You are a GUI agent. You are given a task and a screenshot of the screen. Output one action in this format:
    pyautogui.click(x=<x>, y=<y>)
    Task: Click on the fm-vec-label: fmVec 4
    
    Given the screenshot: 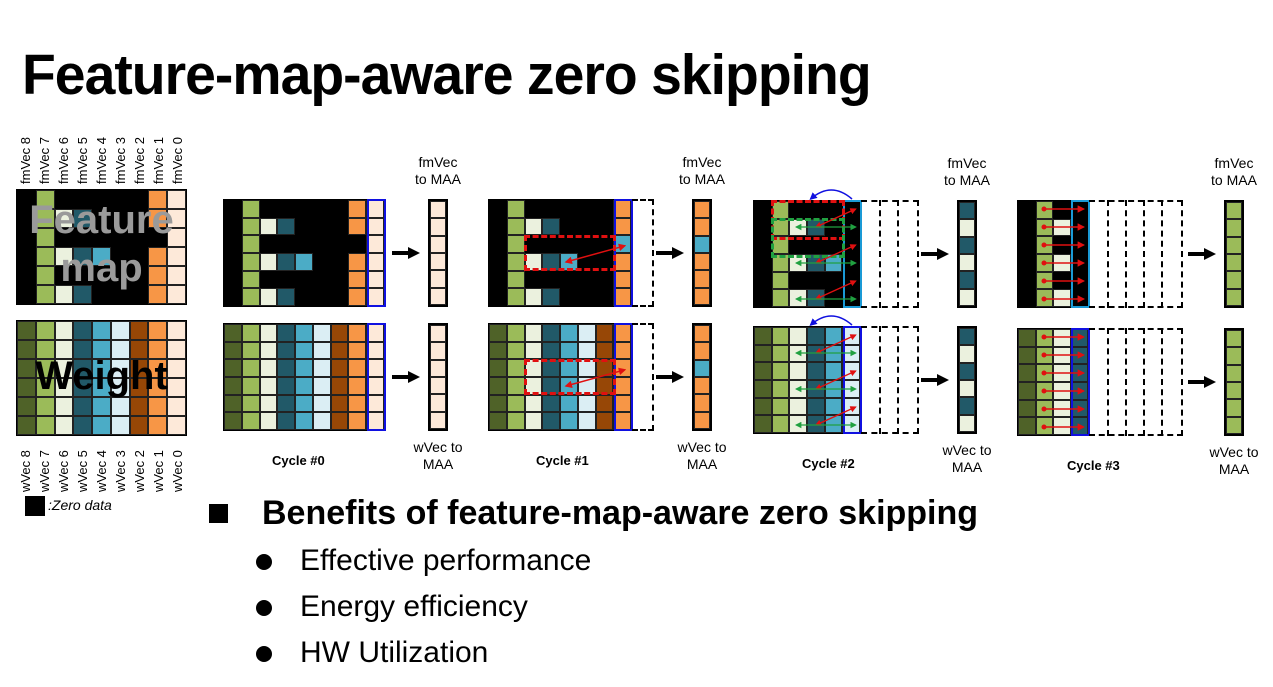 What is the action you would take?
    pyautogui.click(x=101, y=160)
    